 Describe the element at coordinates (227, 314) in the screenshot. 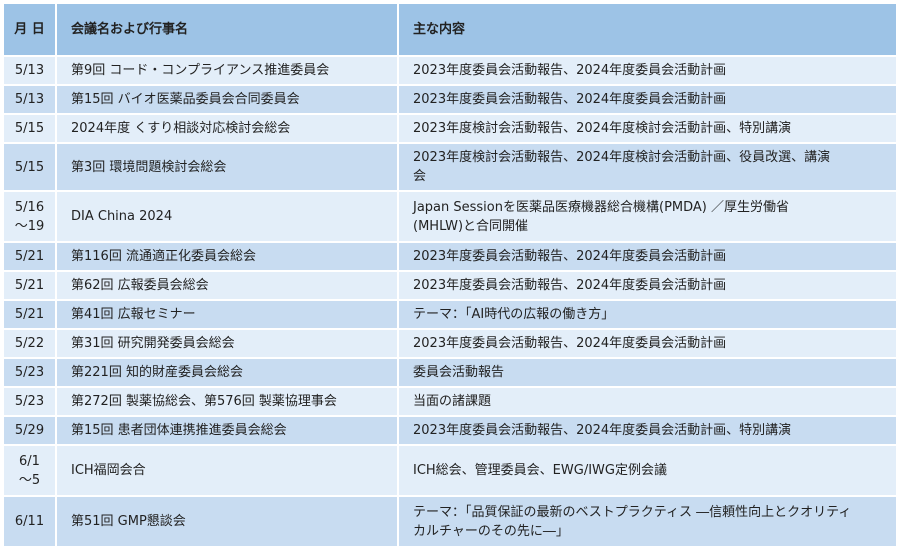

I see `name-cell: 第41回 広報セミナー` at that location.